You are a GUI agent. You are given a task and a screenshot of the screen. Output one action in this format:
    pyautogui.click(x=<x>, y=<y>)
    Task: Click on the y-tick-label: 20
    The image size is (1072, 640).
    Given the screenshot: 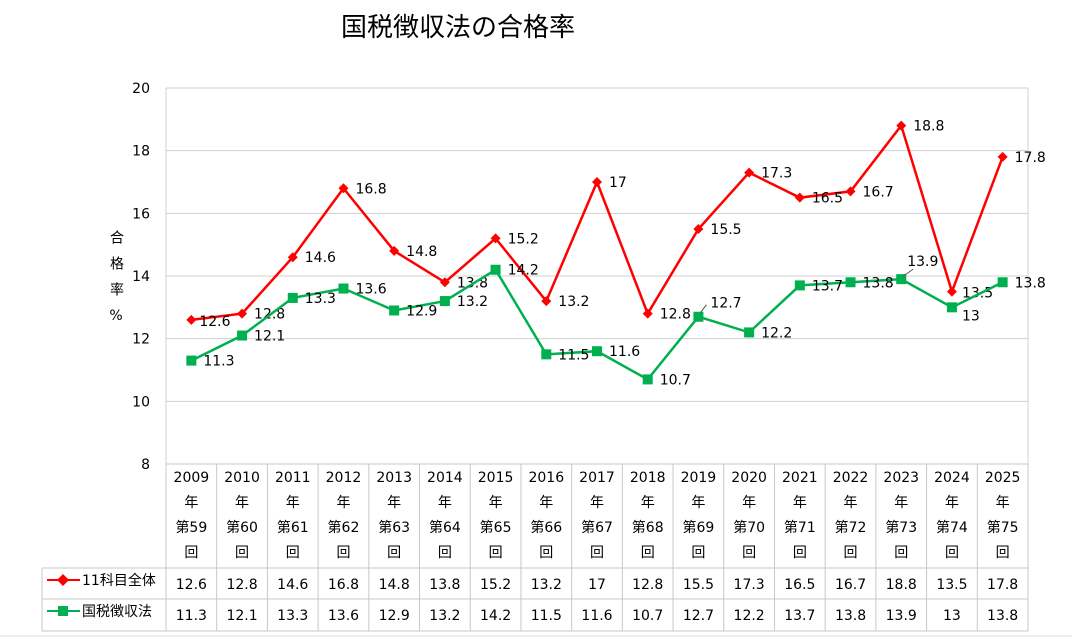 What is the action you would take?
    pyautogui.click(x=141, y=89)
    